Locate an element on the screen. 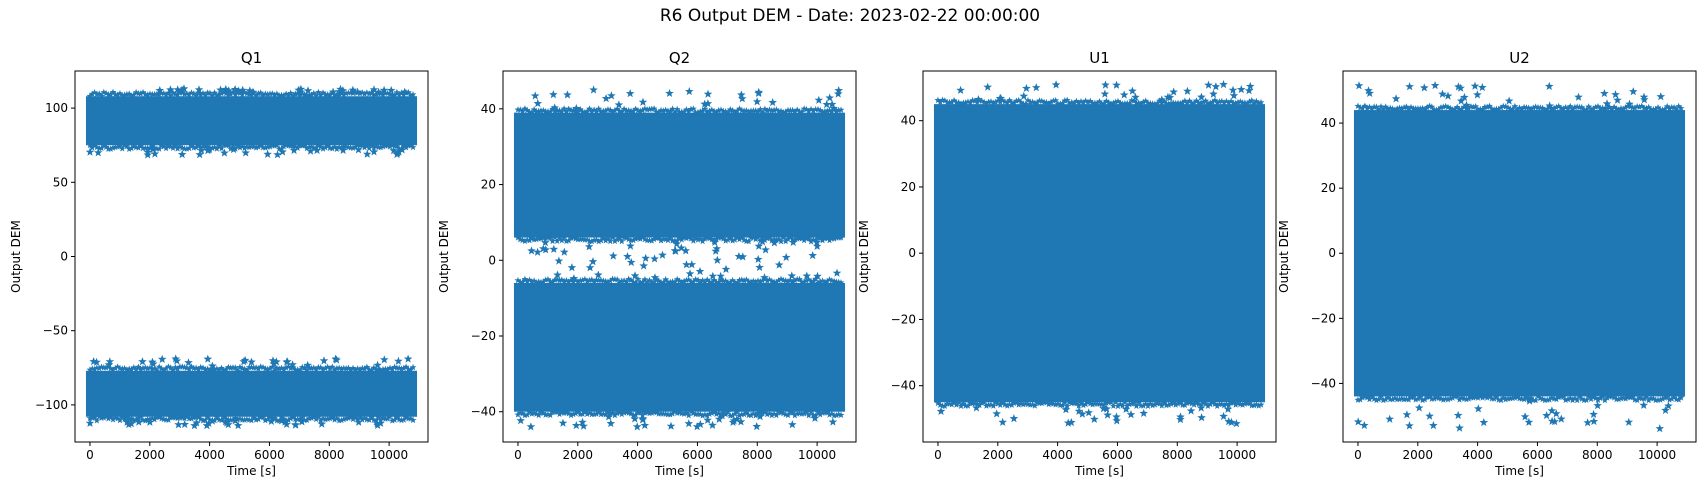 The width and height of the screenshot is (1700, 500). y-tick-label: 100 is located at coordinates (56, 108).